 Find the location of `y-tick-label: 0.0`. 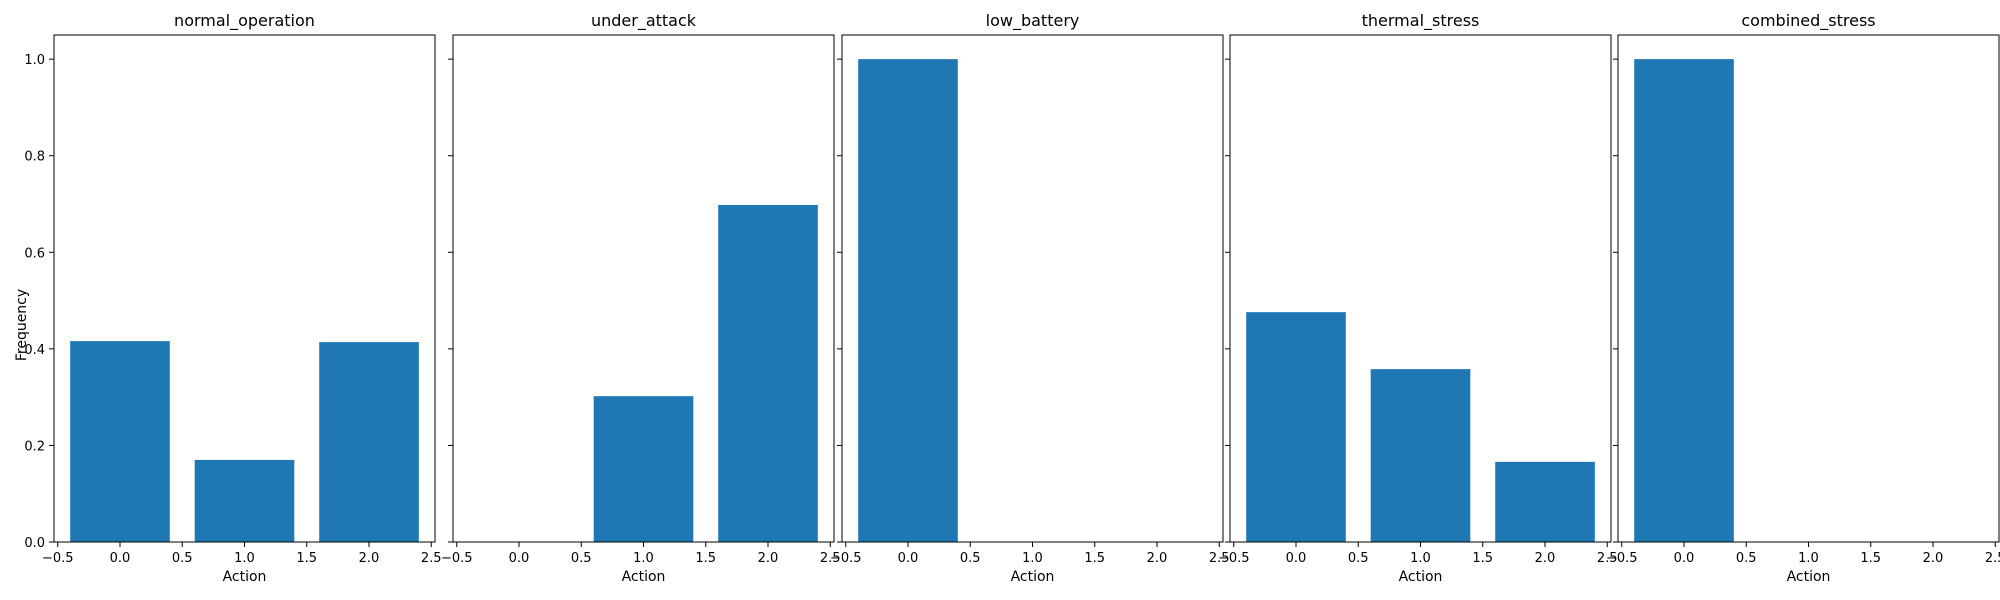

y-tick-label: 0.0 is located at coordinates (34, 543).